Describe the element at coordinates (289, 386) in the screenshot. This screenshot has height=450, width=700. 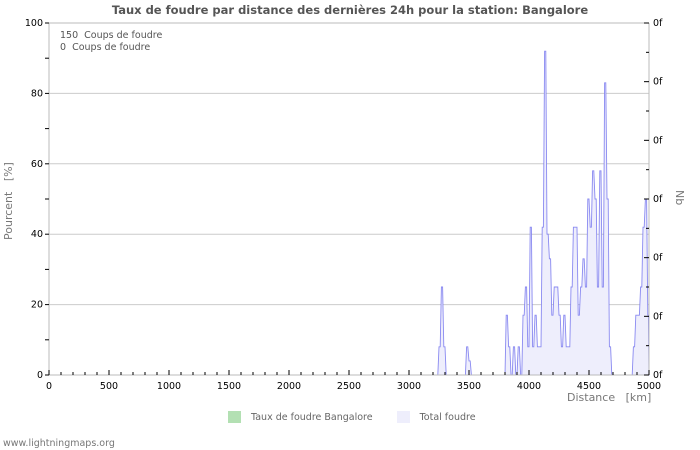
I see `svg-text: 2000` at that location.